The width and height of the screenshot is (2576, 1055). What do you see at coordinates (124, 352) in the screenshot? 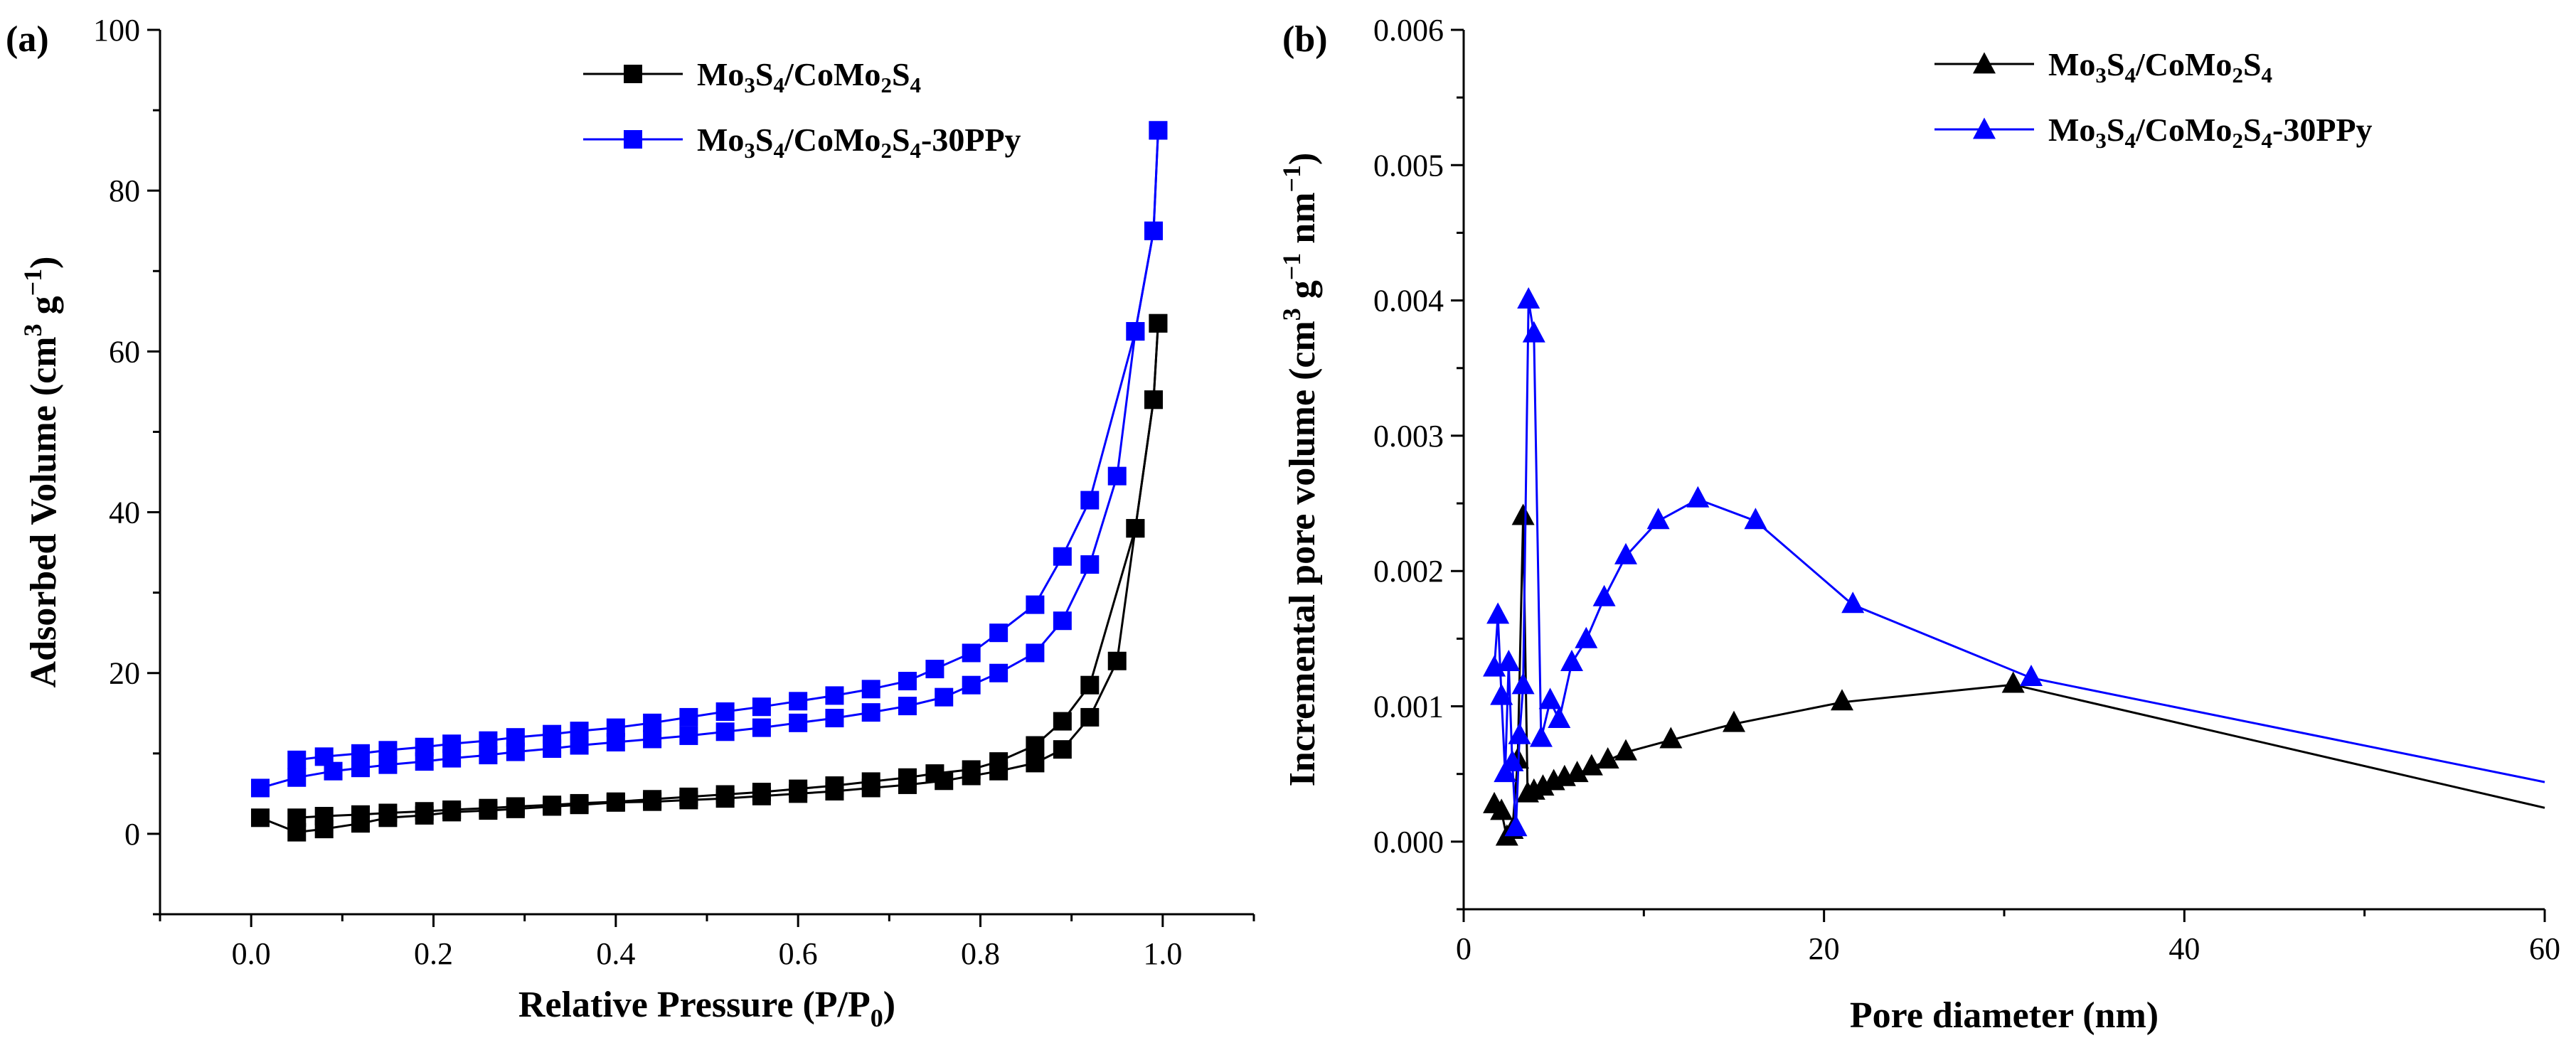
I see `y-tick-label: 60` at bounding box center [124, 352].